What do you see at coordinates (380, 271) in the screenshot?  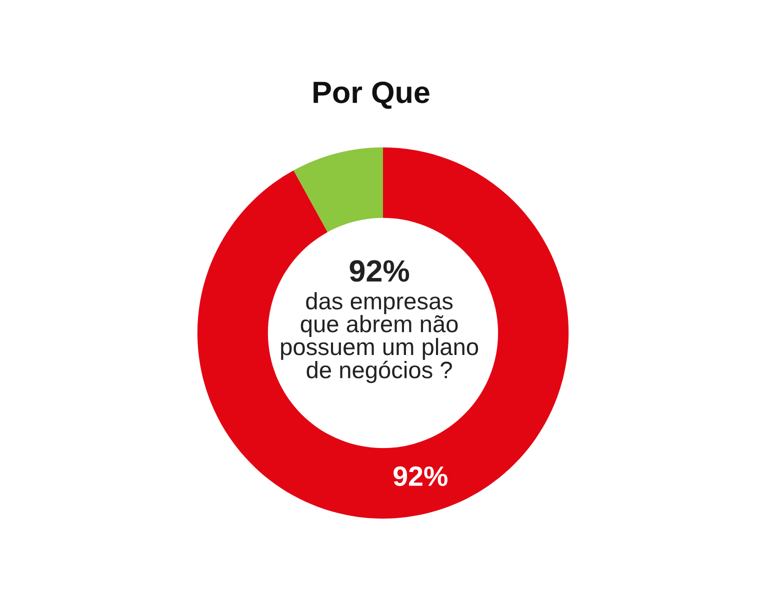 I see `text: 92%` at bounding box center [380, 271].